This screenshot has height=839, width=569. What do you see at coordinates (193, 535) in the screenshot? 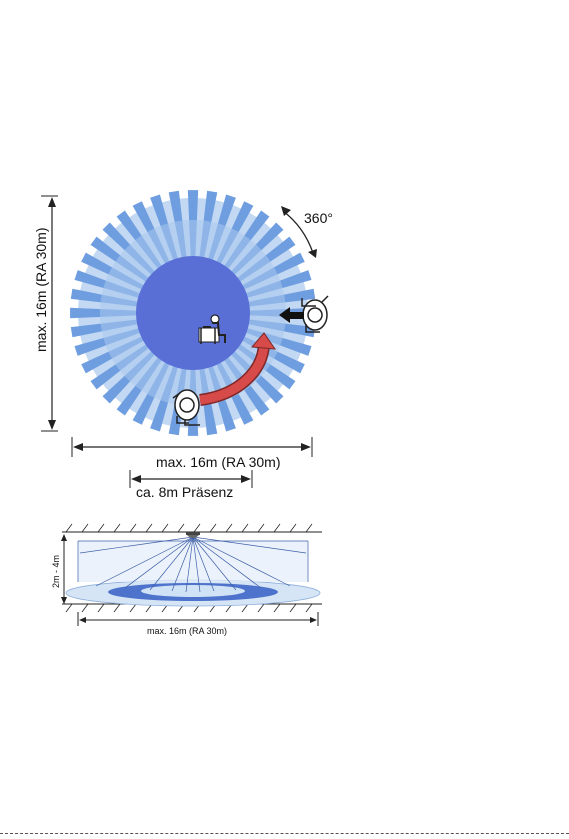
I see `sensor-icon` at bounding box center [193, 535].